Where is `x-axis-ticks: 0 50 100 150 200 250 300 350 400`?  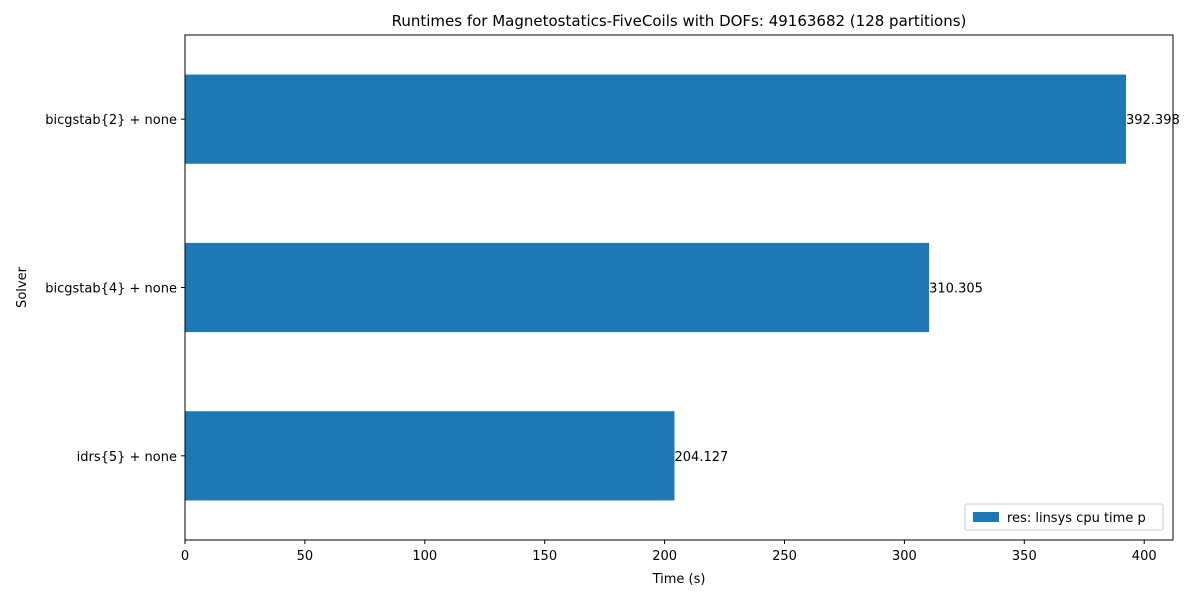
x-axis-ticks: 0 50 100 150 200 250 300 350 400 is located at coordinates (669, 552).